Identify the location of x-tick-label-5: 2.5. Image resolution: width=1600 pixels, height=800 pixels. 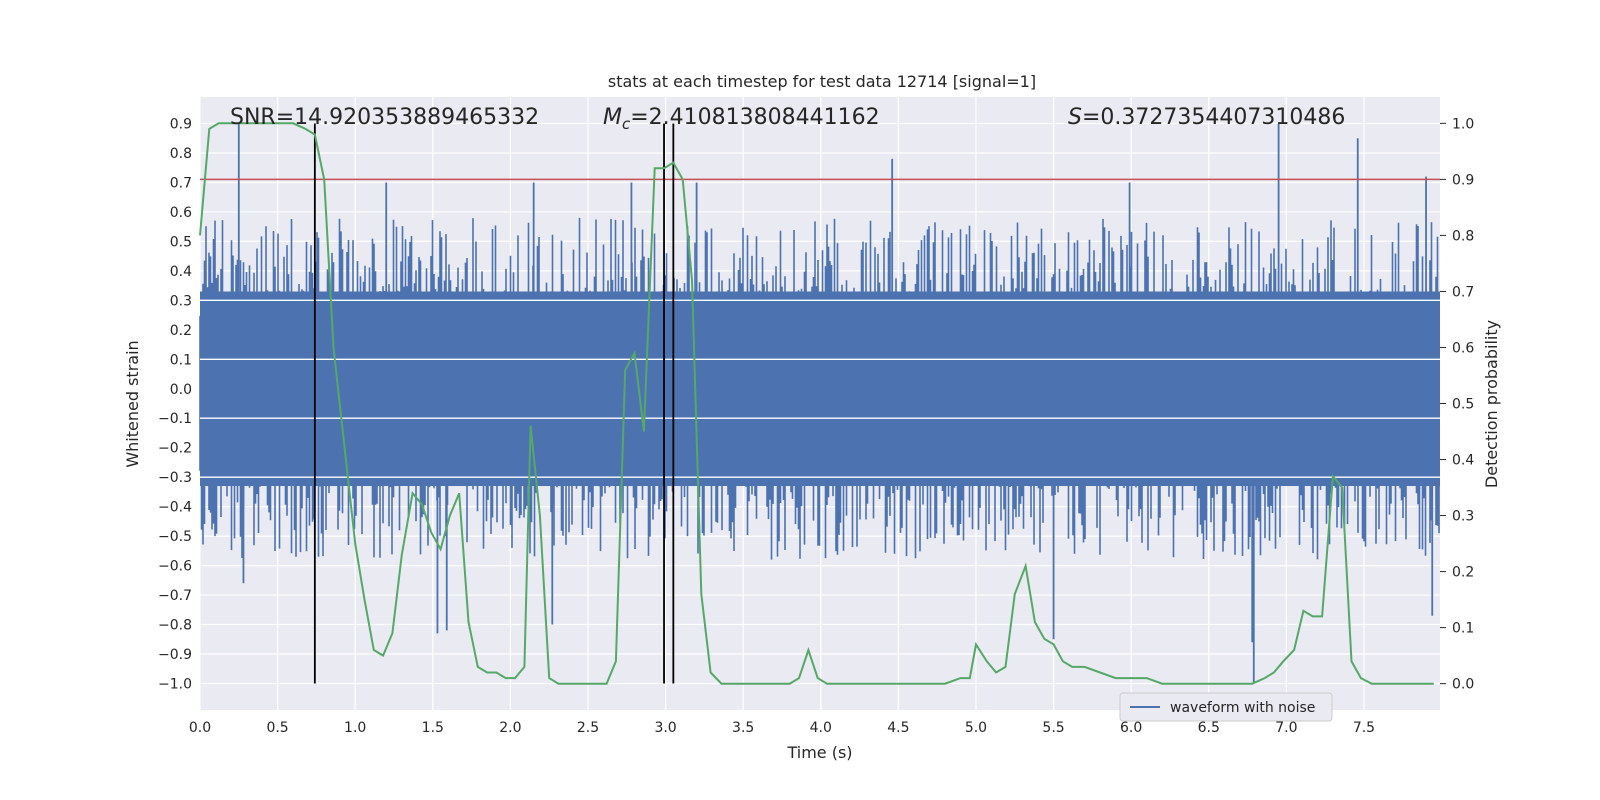
(588, 728).